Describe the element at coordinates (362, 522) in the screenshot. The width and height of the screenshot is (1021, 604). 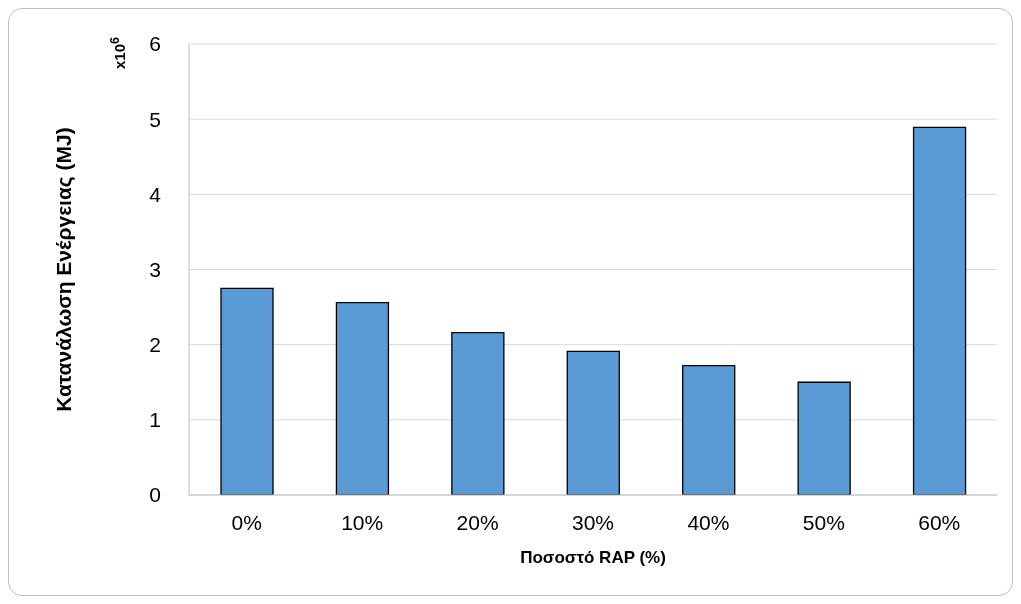
I see `x-tick-label: 10%` at that location.